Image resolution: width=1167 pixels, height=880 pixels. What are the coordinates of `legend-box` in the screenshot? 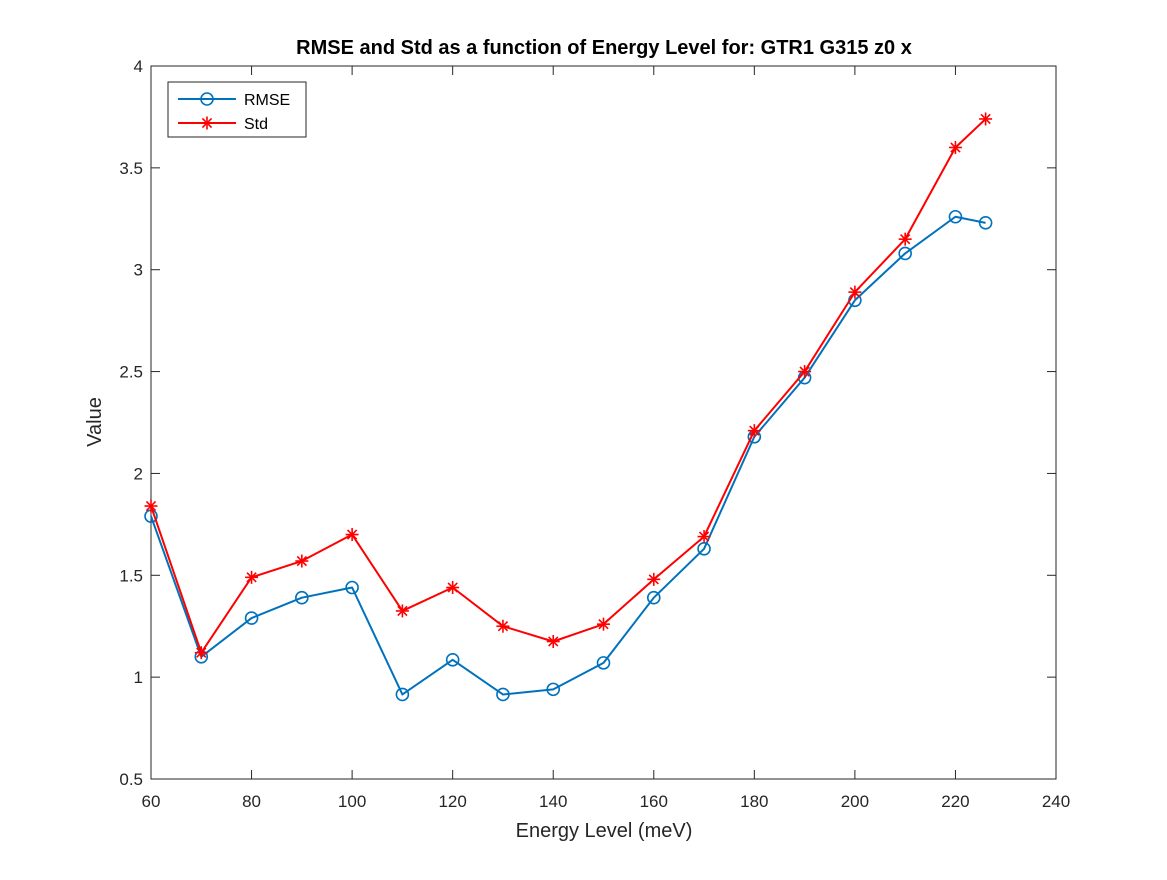 It's located at (237, 109).